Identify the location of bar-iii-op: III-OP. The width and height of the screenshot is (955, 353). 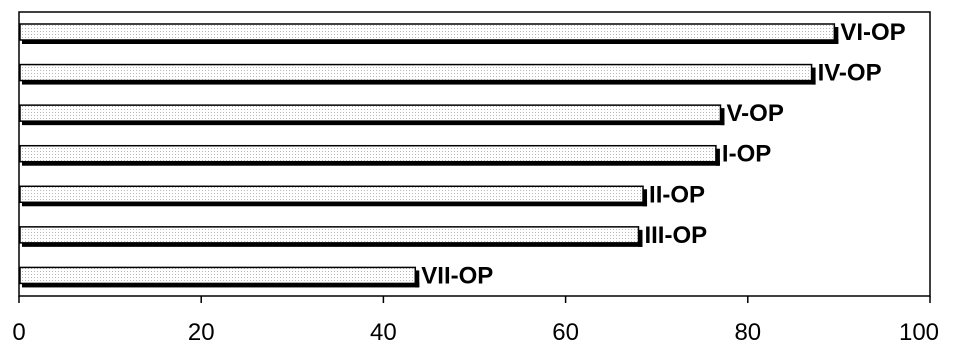
(363, 235).